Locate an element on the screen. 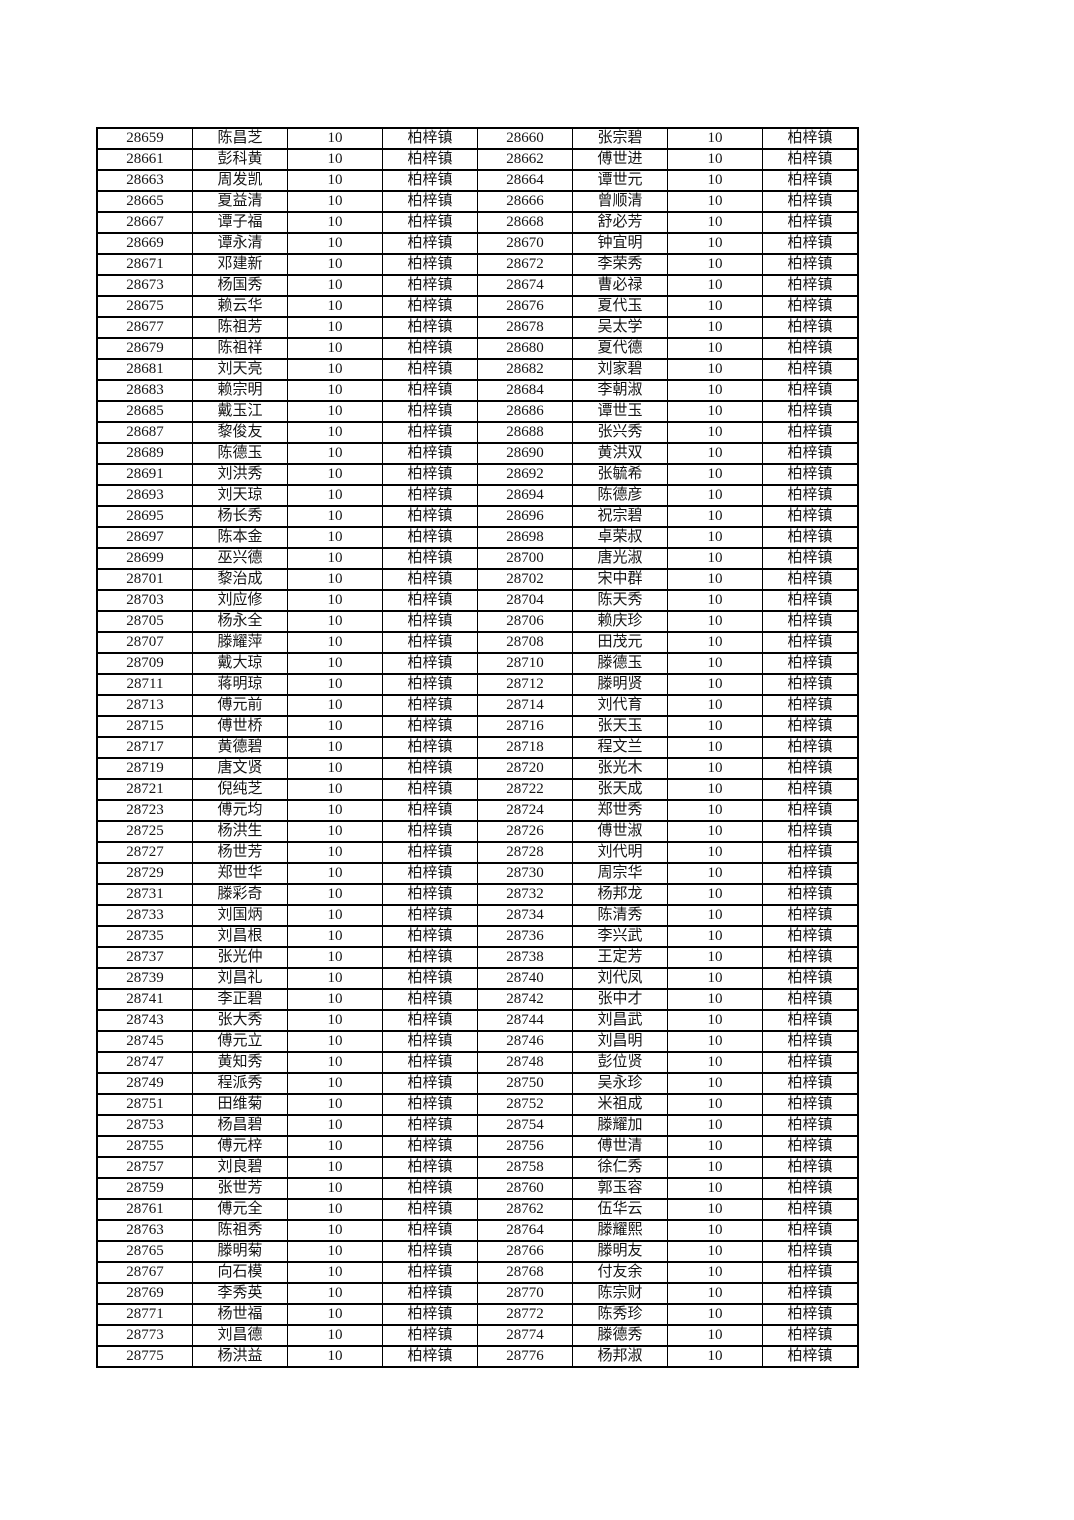  name-cell: 杨世福 is located at coordinates (240, 1314).